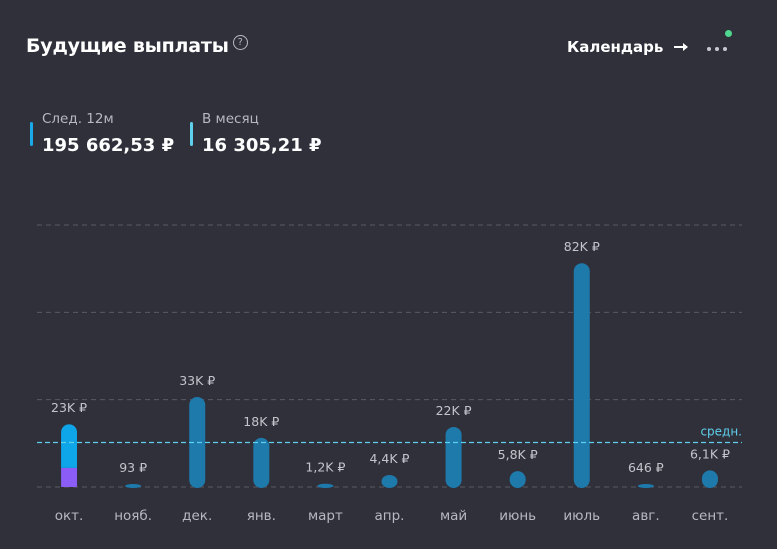 The image size is (777, 549). I want to click on x-tick-label: сент., so click(710, 516).